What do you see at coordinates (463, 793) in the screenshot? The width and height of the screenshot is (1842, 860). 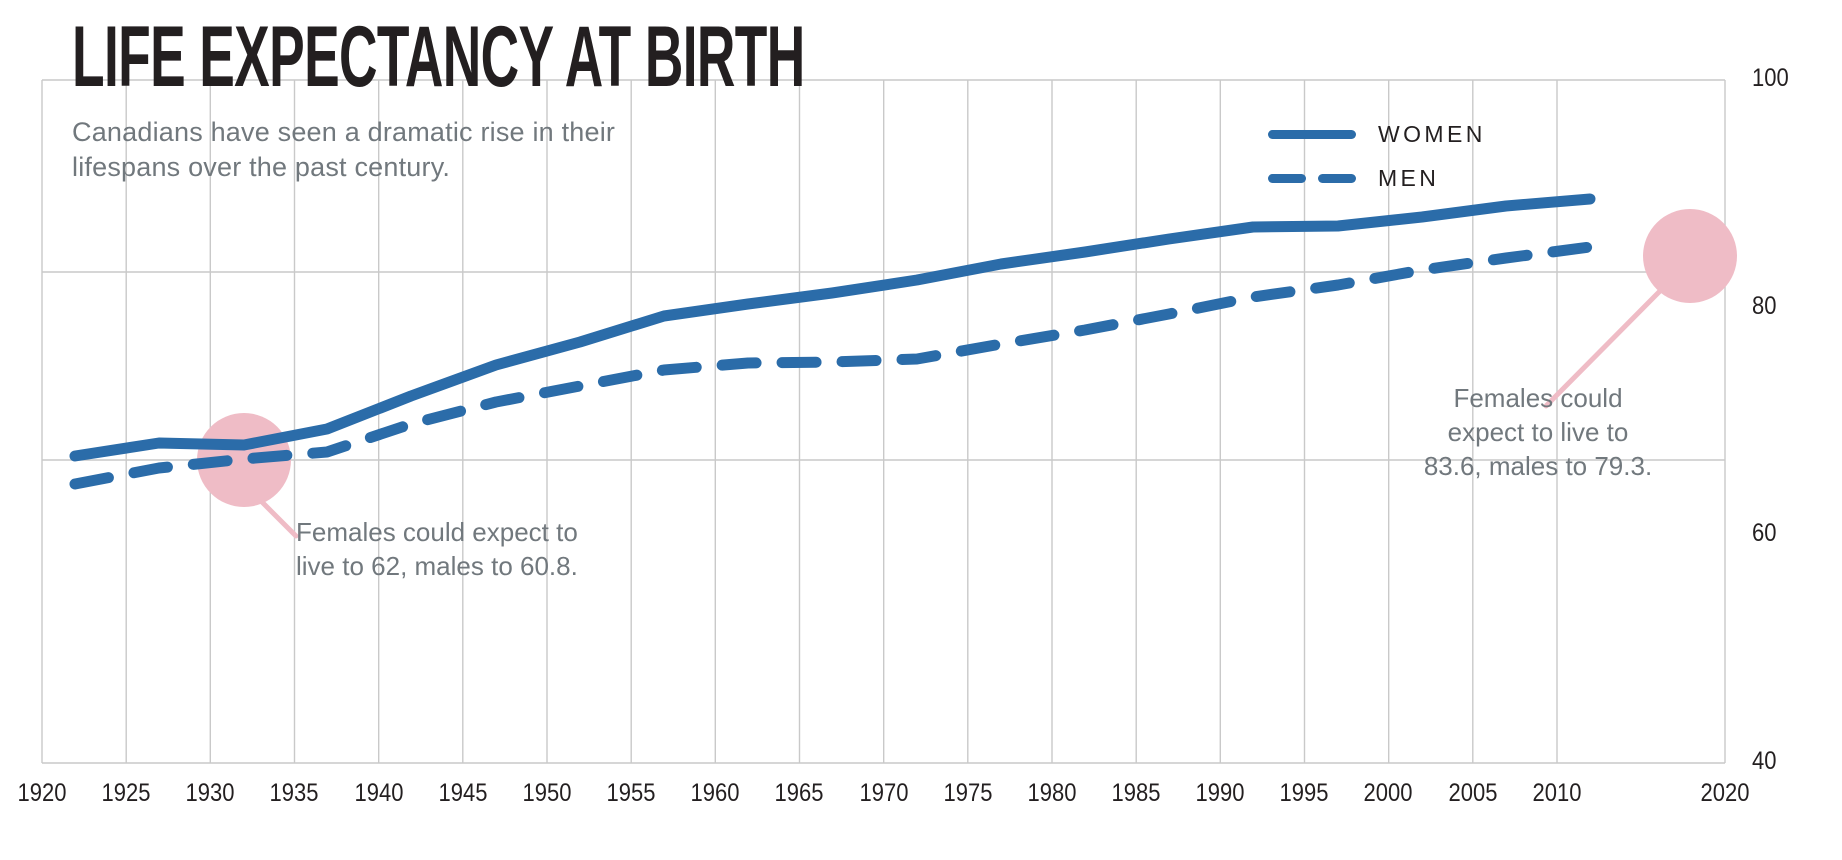 I see `x-tick-1945: 1945` at bounding box center [463, 793].